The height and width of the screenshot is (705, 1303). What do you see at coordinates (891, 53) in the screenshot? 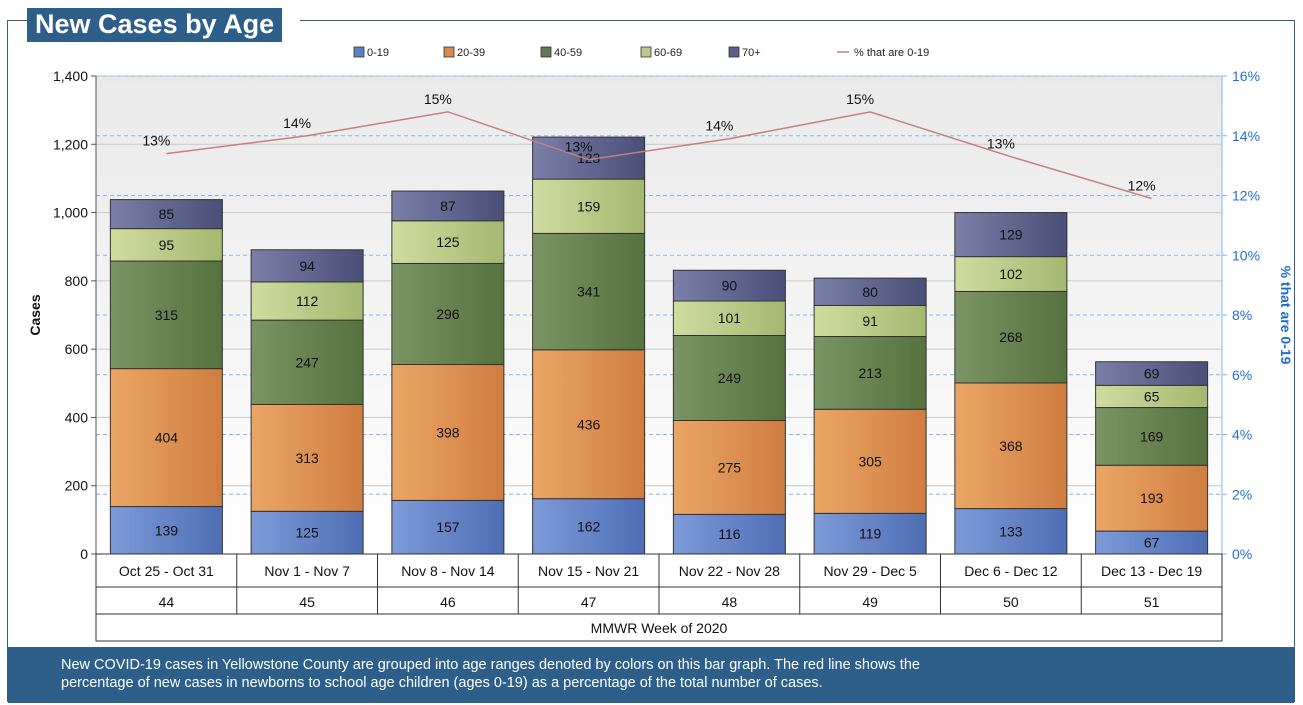
I see `legend-label: % that are 0-19` at bounding box center [891, 53].